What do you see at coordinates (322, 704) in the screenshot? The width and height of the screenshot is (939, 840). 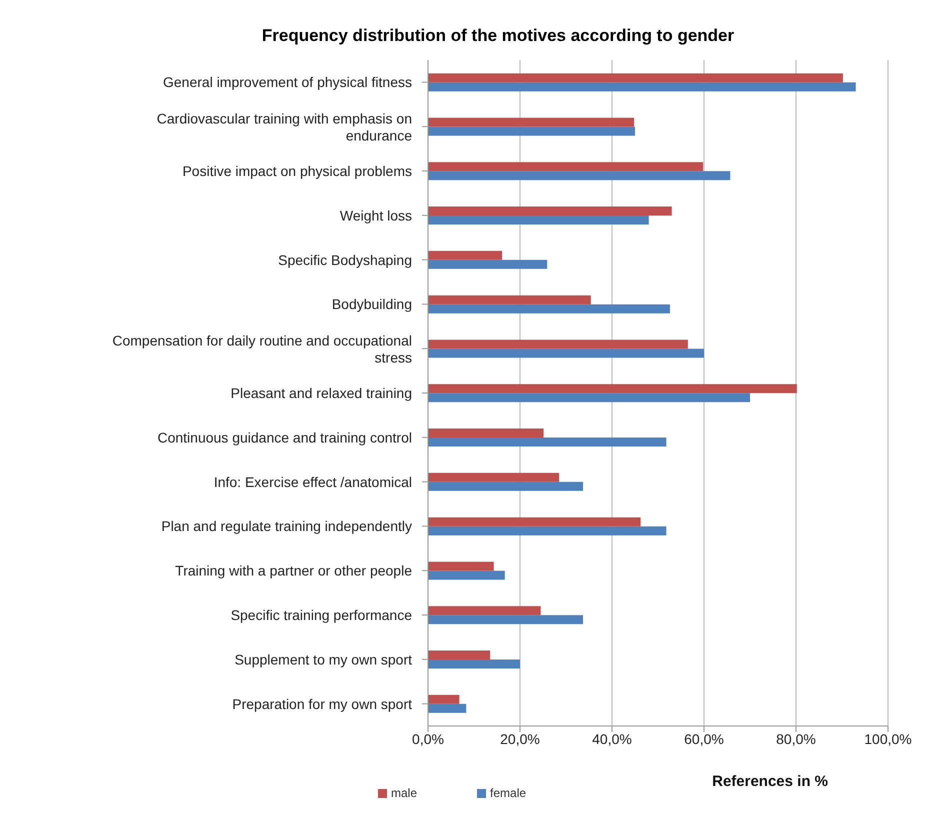 I see `y-tick-label: Preparation for my own sport` at bounding box center [322, 704].